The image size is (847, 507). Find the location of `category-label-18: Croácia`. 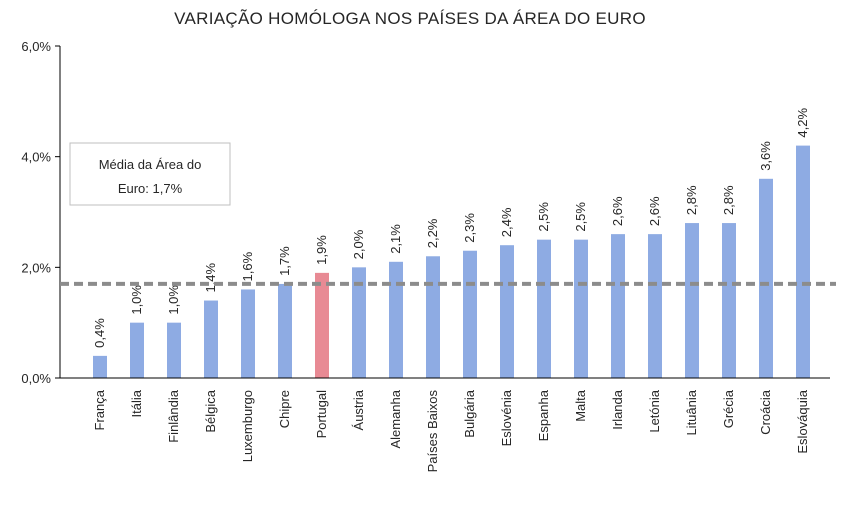

category-label-18: Croácia is located at coordinates (765, 412).